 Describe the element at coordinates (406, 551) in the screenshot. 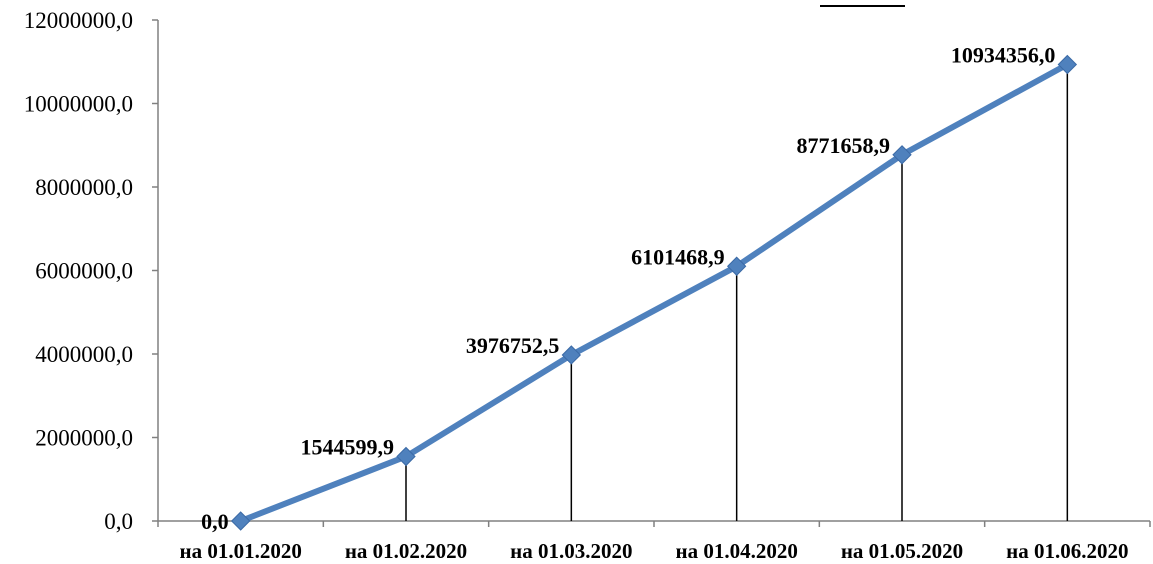

I see `x-tick-label: на 01.02.2020` at that location.